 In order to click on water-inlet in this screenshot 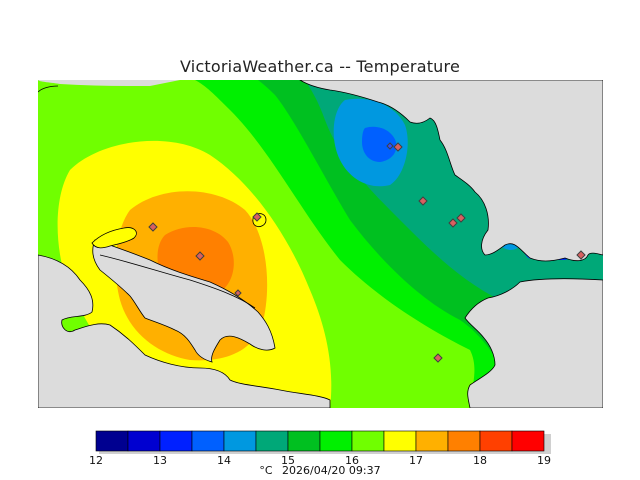, I will do `click(184, 301)`.